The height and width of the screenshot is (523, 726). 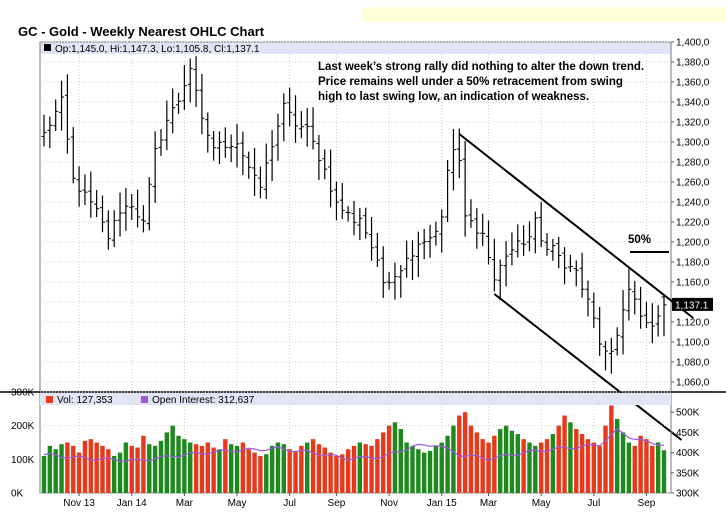 I want to click on price-tick-label: 1,060,0, so click(x=693, y=383).